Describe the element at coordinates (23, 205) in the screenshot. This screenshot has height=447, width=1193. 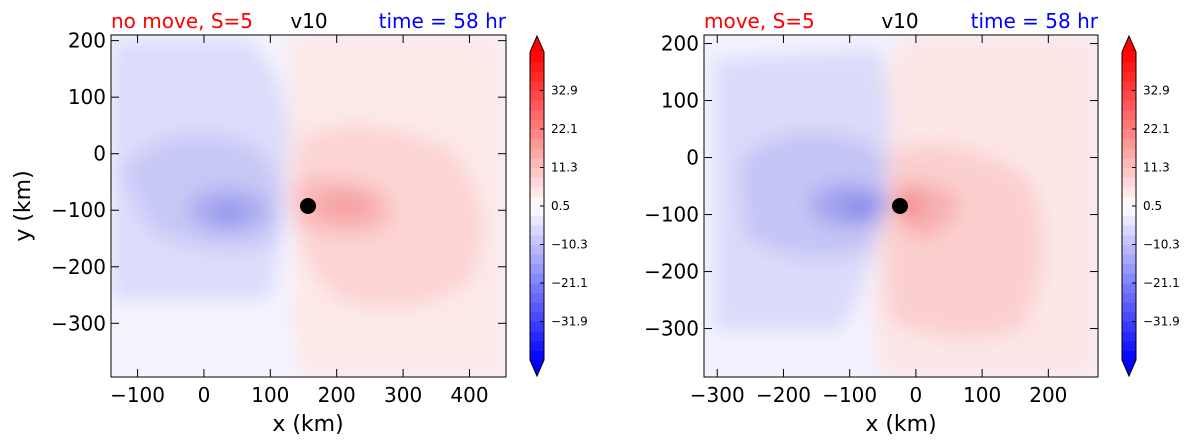
I see `ylabel-left: y (km)` at that location.